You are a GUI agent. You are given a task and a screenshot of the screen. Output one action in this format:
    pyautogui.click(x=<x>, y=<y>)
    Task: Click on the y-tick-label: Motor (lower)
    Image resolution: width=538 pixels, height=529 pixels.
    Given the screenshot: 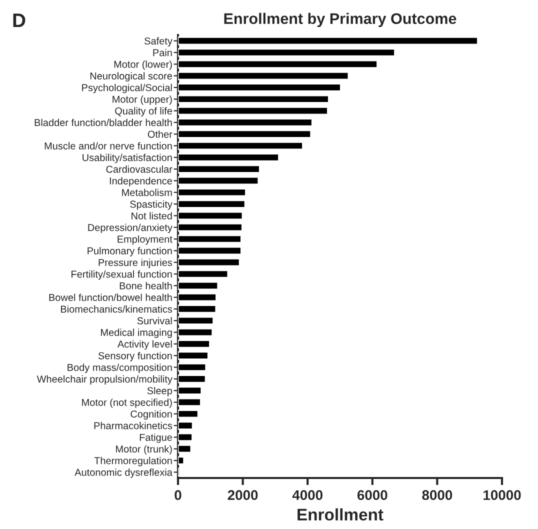 What is the action you would take?
    pyautogui.click(x=143, y=65)
    